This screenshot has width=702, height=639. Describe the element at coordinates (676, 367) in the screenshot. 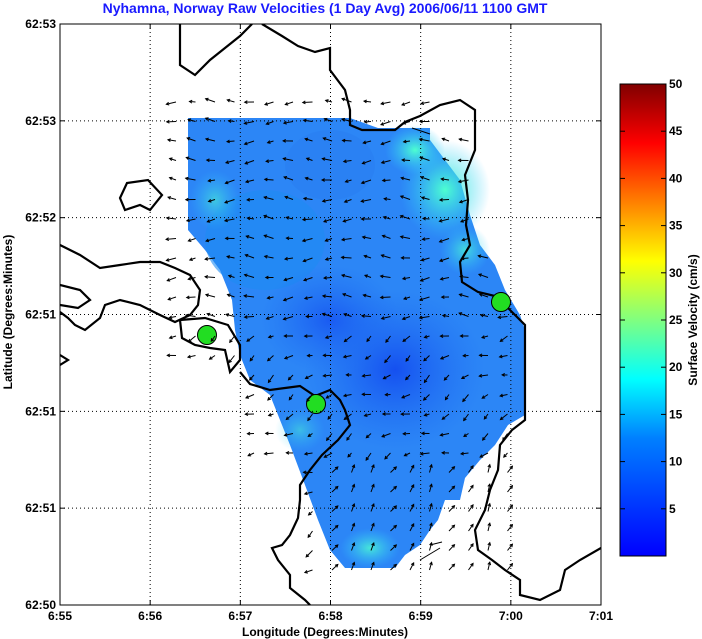

I see `colorbar-tick-label: 20` at that location.